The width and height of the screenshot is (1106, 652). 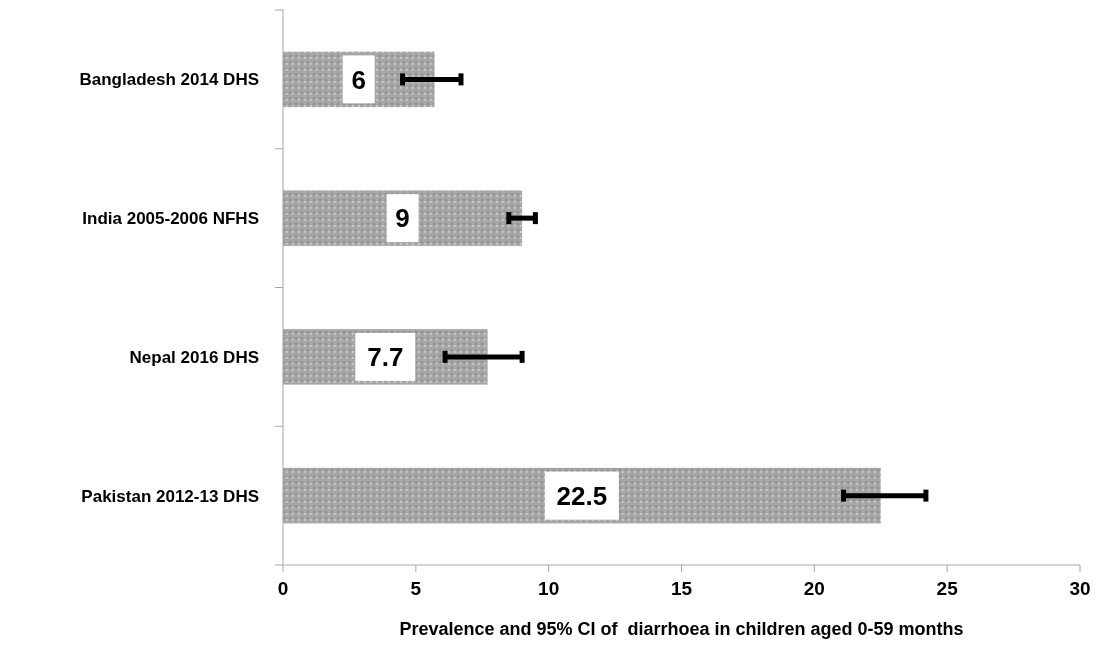 I want to click on x-tick-label: 0, so click(x=283, y=588).